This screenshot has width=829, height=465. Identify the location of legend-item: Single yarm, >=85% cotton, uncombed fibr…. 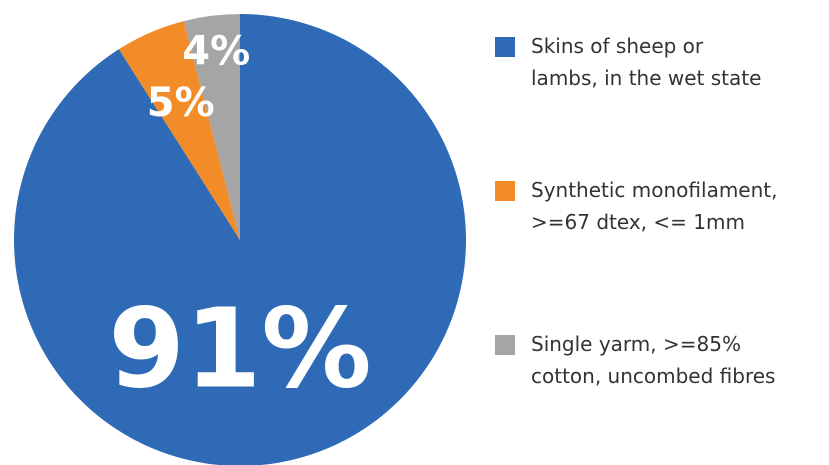
(635, 362).